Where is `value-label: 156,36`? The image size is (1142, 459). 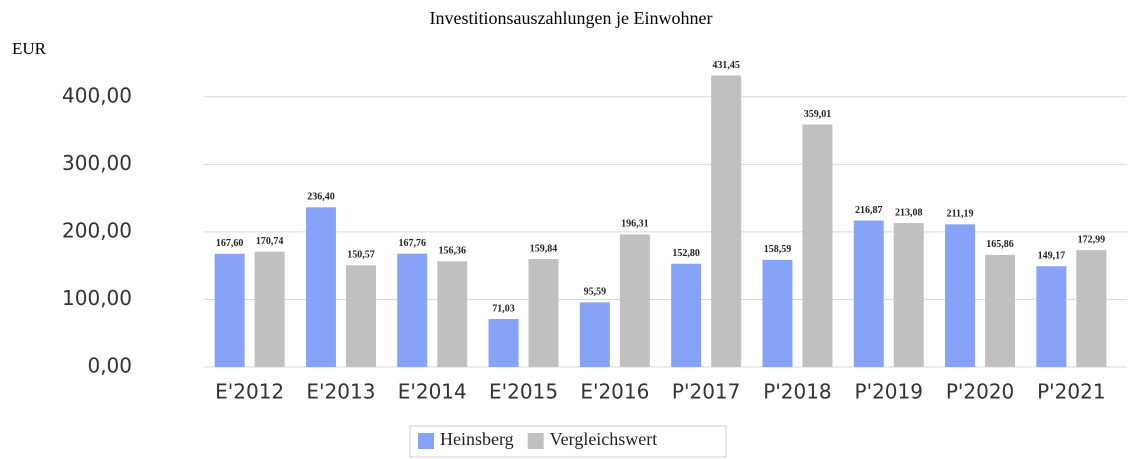 value-label: 156,36 is located at coordinates (453, 251).